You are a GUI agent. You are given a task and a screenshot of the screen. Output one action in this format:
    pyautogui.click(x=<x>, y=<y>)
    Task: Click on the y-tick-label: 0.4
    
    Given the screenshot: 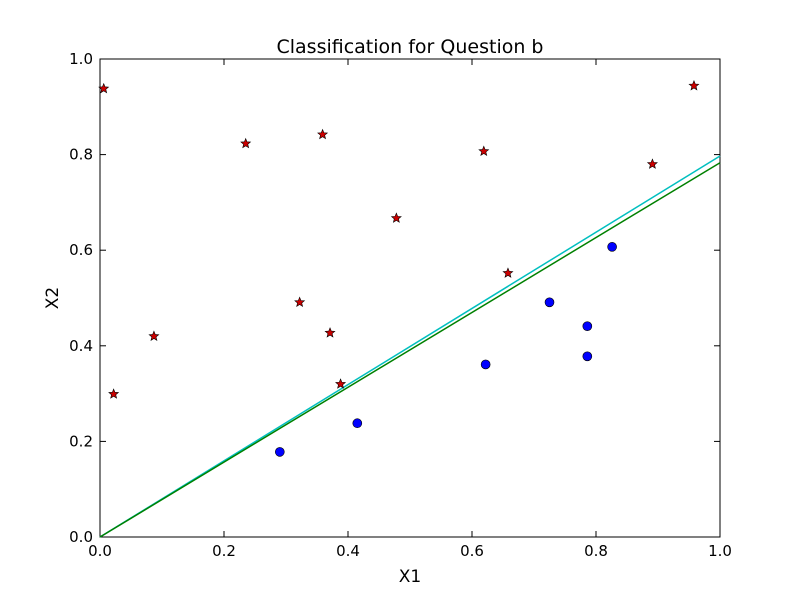 What is the action you would take?
    pyautogui.click(x=81, y=346)
    